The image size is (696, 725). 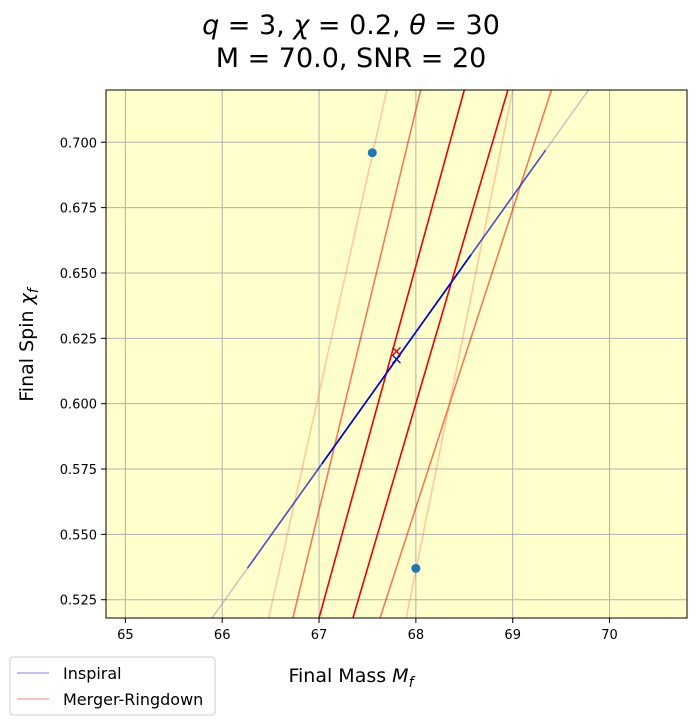 What do you see at coordinates (222, 635) in the screenshot?
I see `x-tick-label: 66` at bounding box center [222, 635].